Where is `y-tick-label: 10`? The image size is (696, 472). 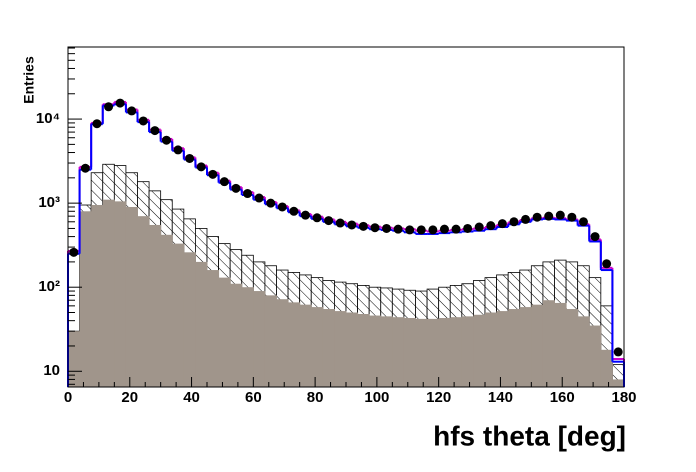 y-tick-label: 10 is located at coordinates (51, 370).